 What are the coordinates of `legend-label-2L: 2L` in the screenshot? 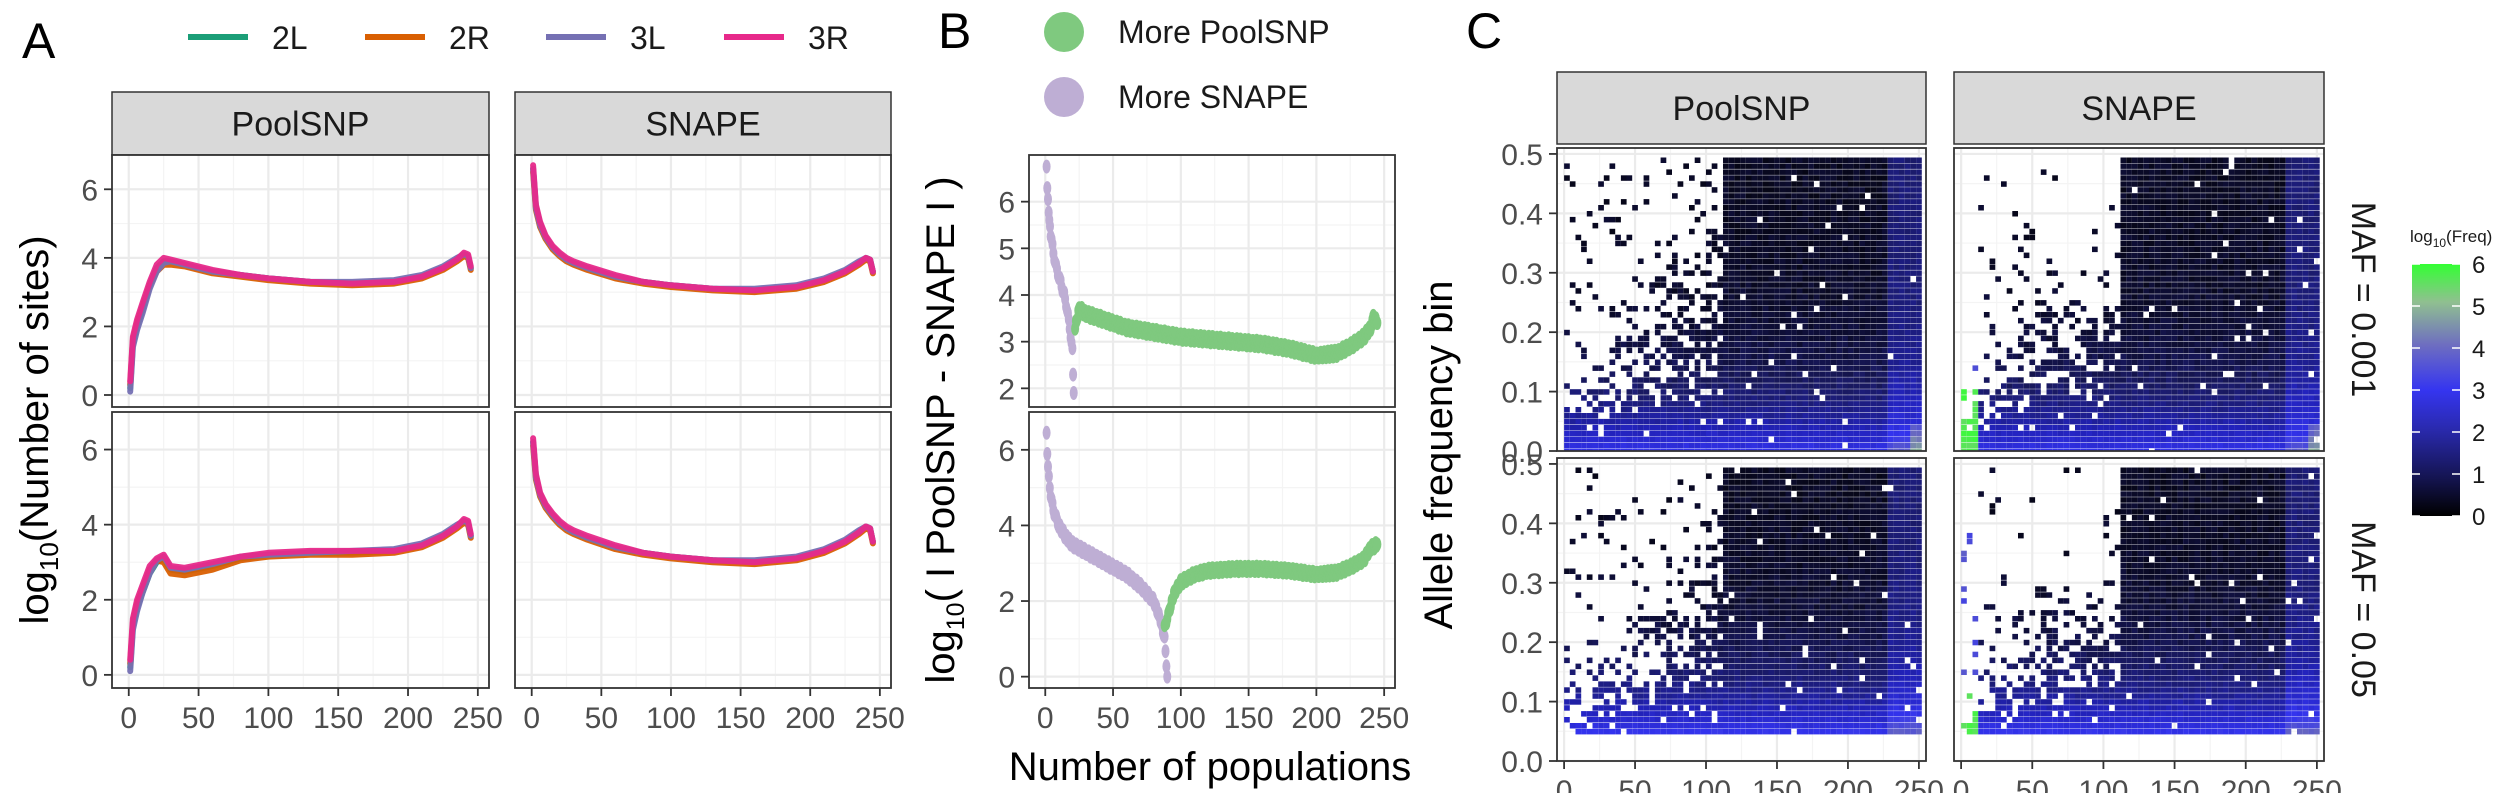 It's located at (290, 38).